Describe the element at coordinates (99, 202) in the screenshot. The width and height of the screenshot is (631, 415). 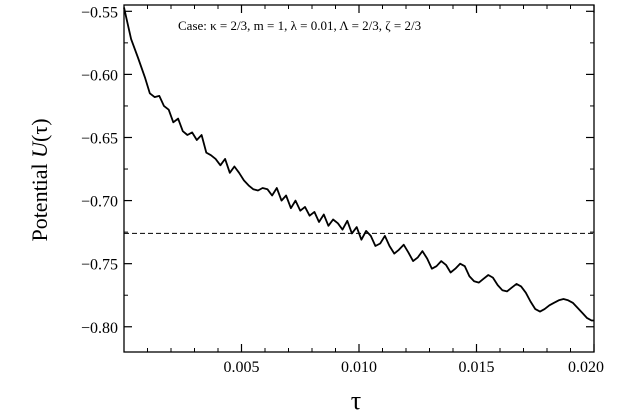
I see `y-tick-label-3: −0.70` at that location.